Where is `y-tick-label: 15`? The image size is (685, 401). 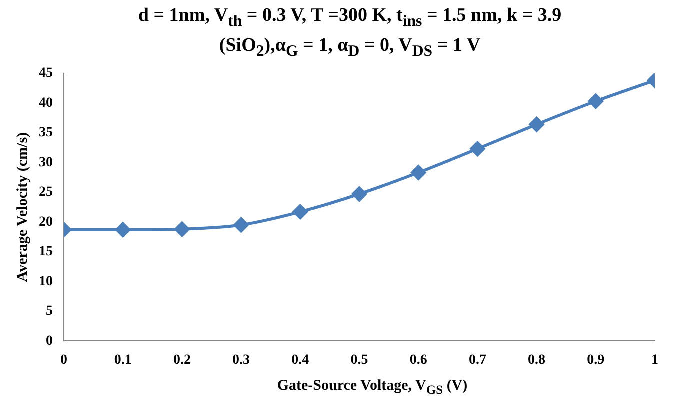 y-tick-label: 15 is located at coordinates (46, 252).